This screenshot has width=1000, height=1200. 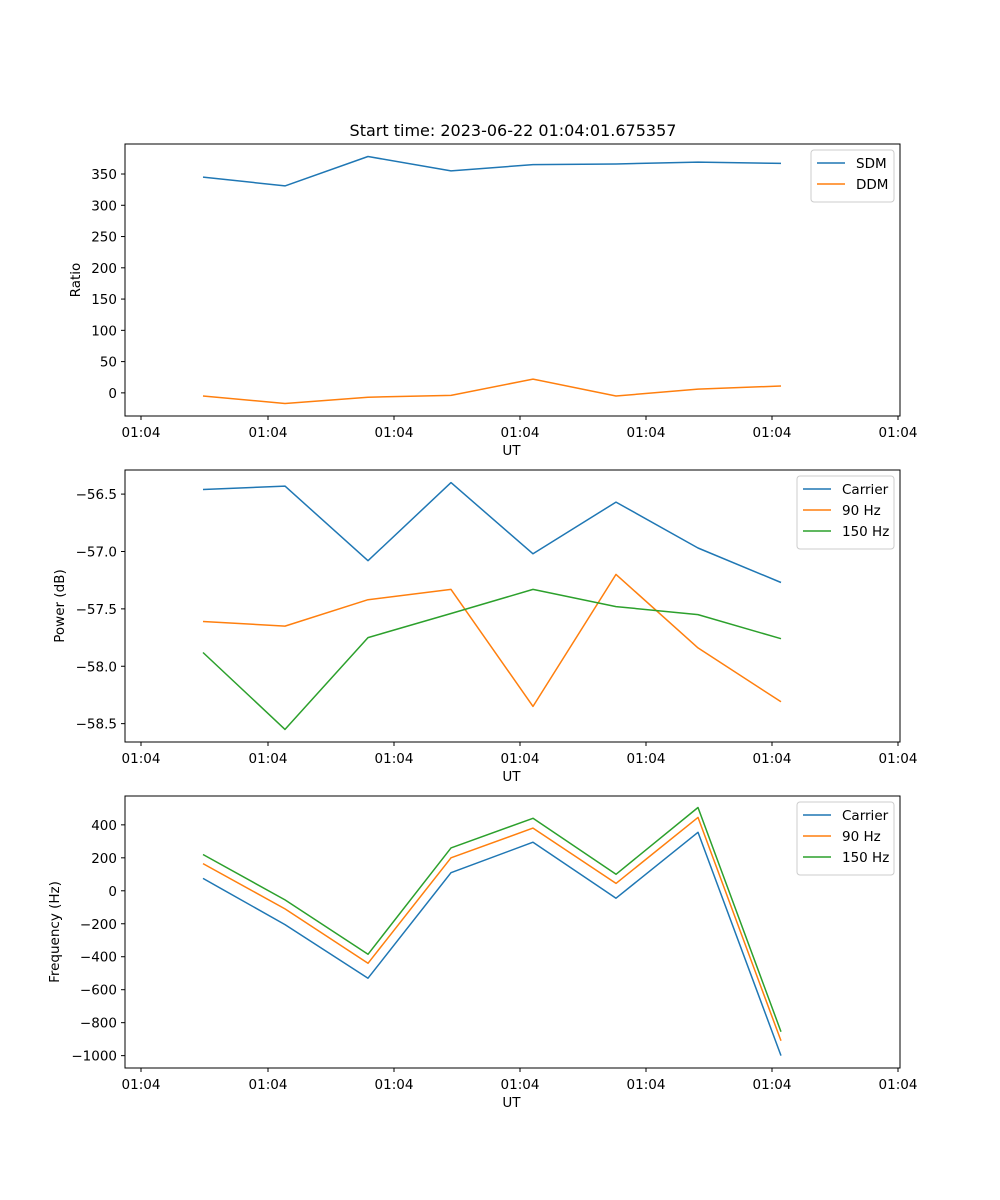 I want to click on y-tick-label: 50, so click(x=108, y=363).